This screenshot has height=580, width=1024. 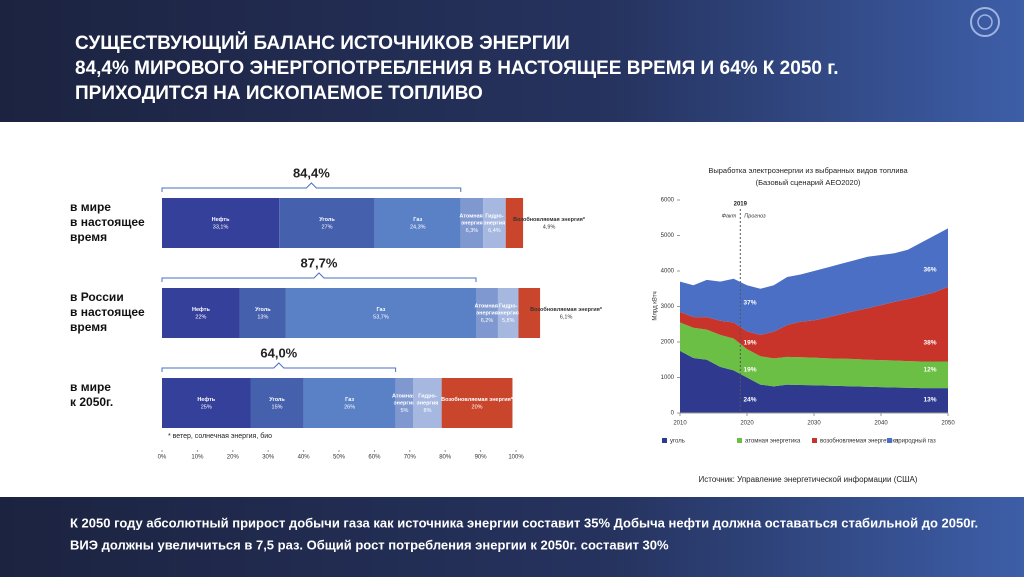 I want to click on segment-value: 26%, so click(x=349, y=407).